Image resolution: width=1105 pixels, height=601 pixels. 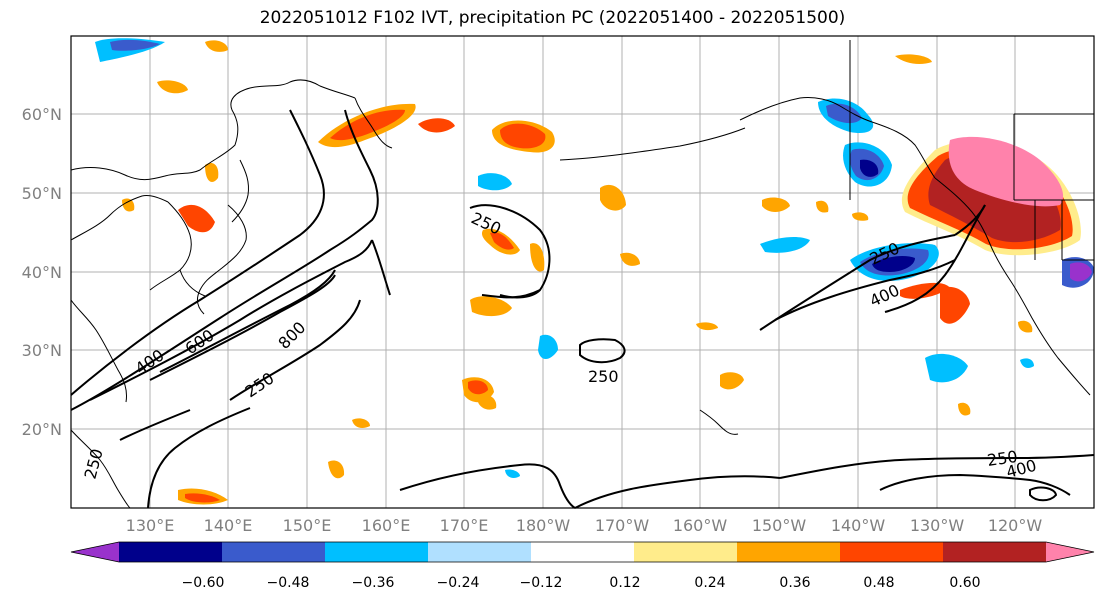 I want to click on lat-tick-label: 40°N, so click(x=42, y=272).